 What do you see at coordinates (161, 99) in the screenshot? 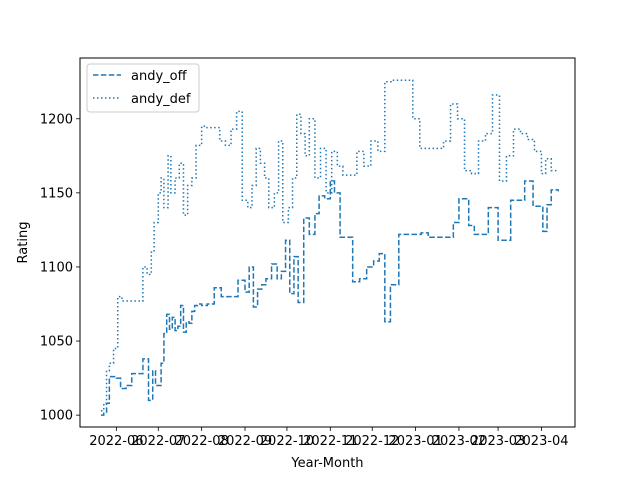
I see `legend-label-andy-def: andy_def` at bounding box center [161, 99].